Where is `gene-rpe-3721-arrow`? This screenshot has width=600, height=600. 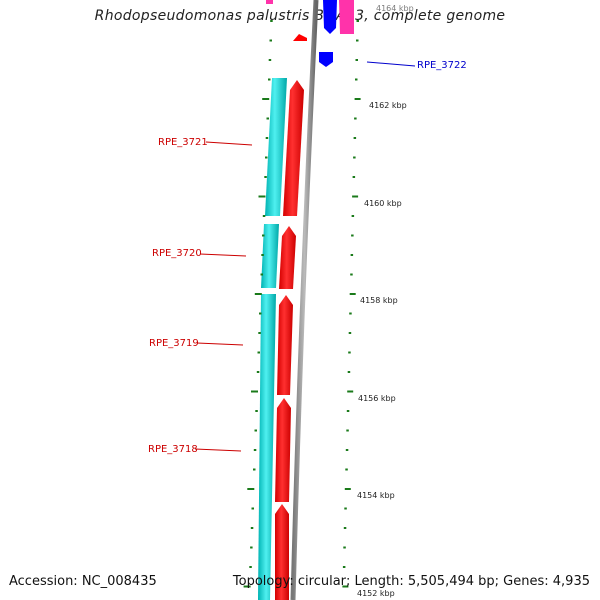 gene-rpe-3721-arrow is located at coordinates (293, 148).